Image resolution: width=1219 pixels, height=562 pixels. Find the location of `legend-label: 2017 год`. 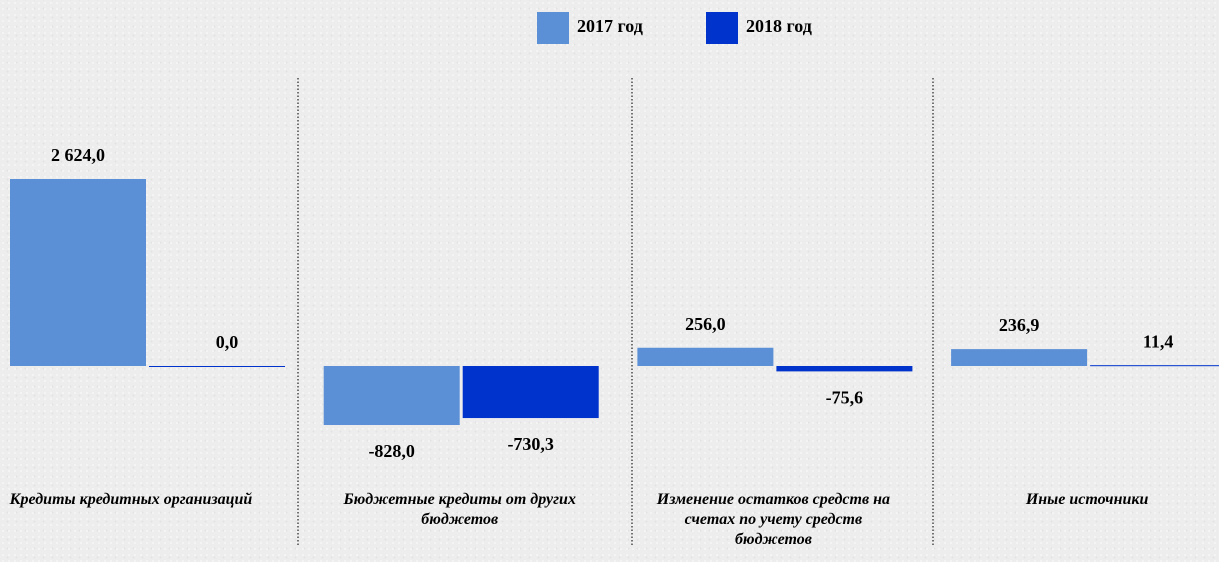

legend-label: 2017 год is located at coordinates (610, 26).